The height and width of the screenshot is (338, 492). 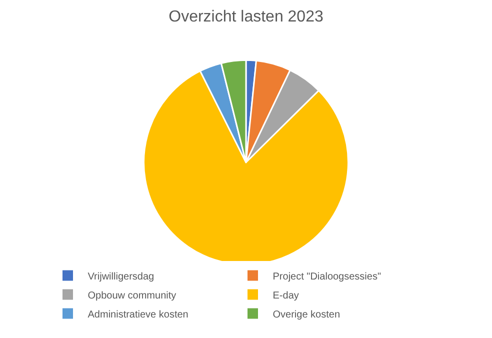 I want to click on legend-label: Project "Dialoogsessies", so click(x=327, y=276).